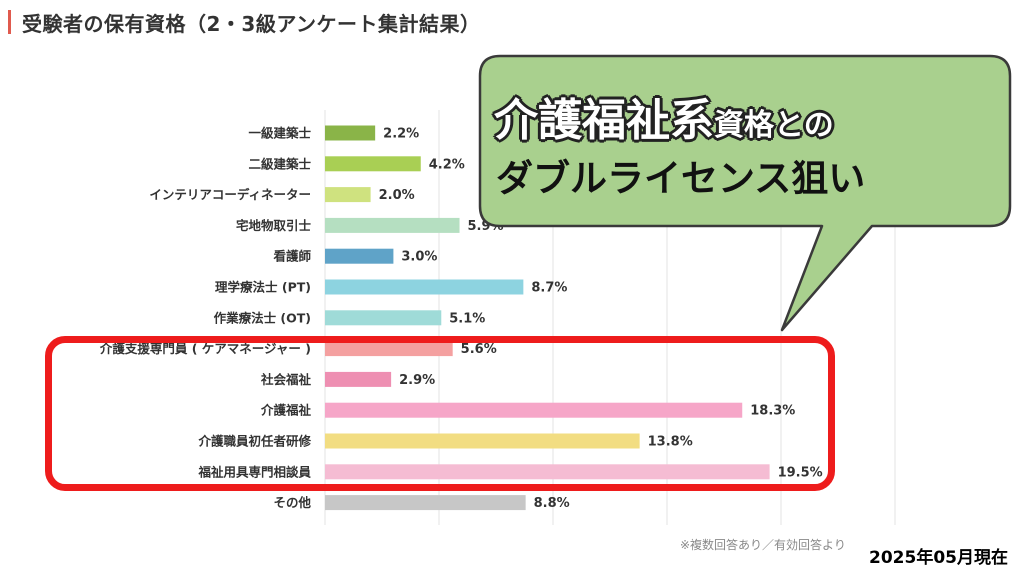 The image size is (1024, 576). Describe the element at coordinates (774, 125) in the screenshot. I see `callout-line1-small: 資格との` at that location.